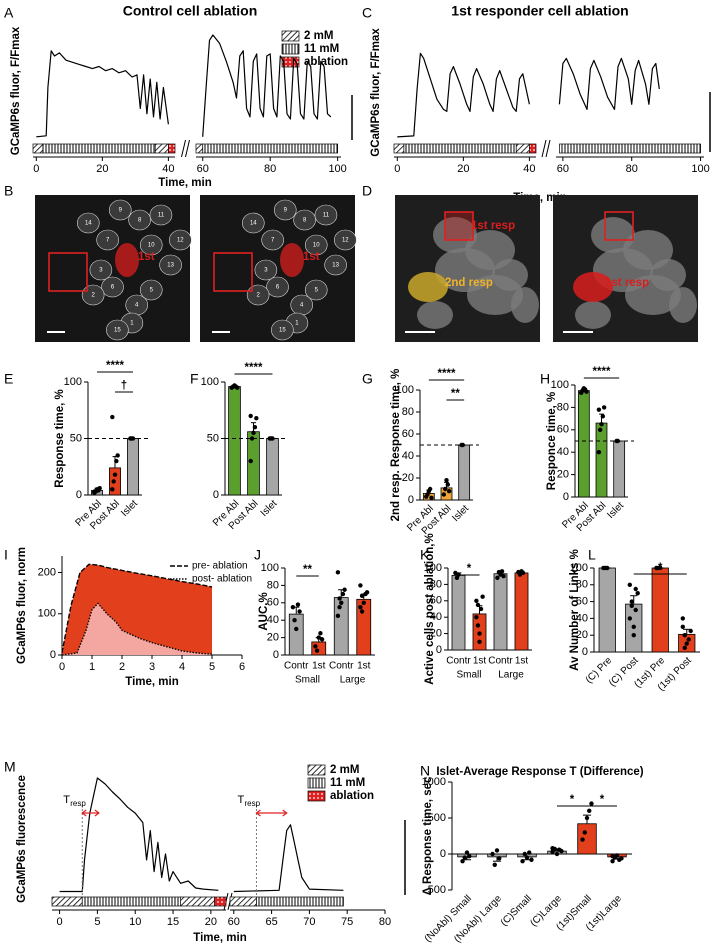 The image size is (718, 948). I want to click on legend-label: ablation, so click(352, 796).